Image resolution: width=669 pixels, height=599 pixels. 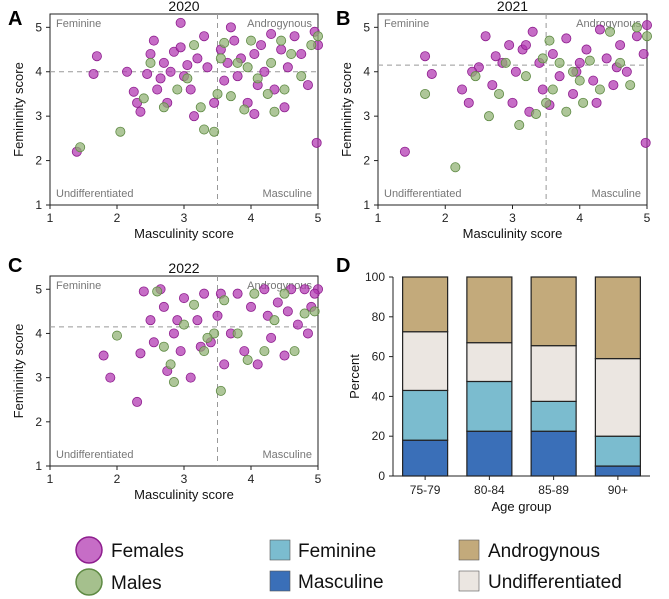 I want to click on legend-swatch-masculine, so click(x=280, y=581).